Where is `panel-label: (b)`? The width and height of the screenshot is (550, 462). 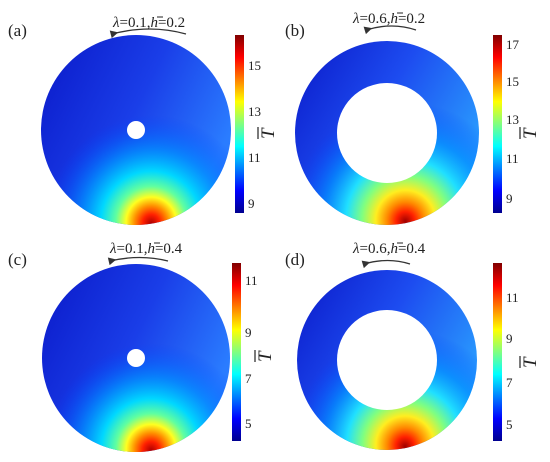
panel-label: (b) is located at coordinates (295, 30).